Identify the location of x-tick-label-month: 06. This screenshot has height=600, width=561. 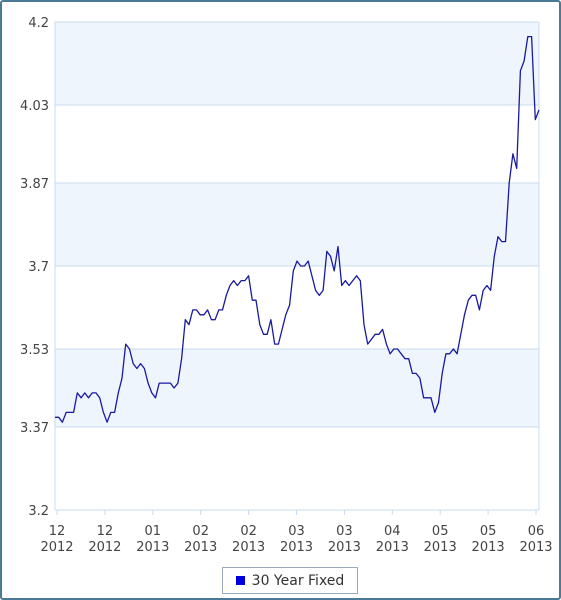
(536, 531).